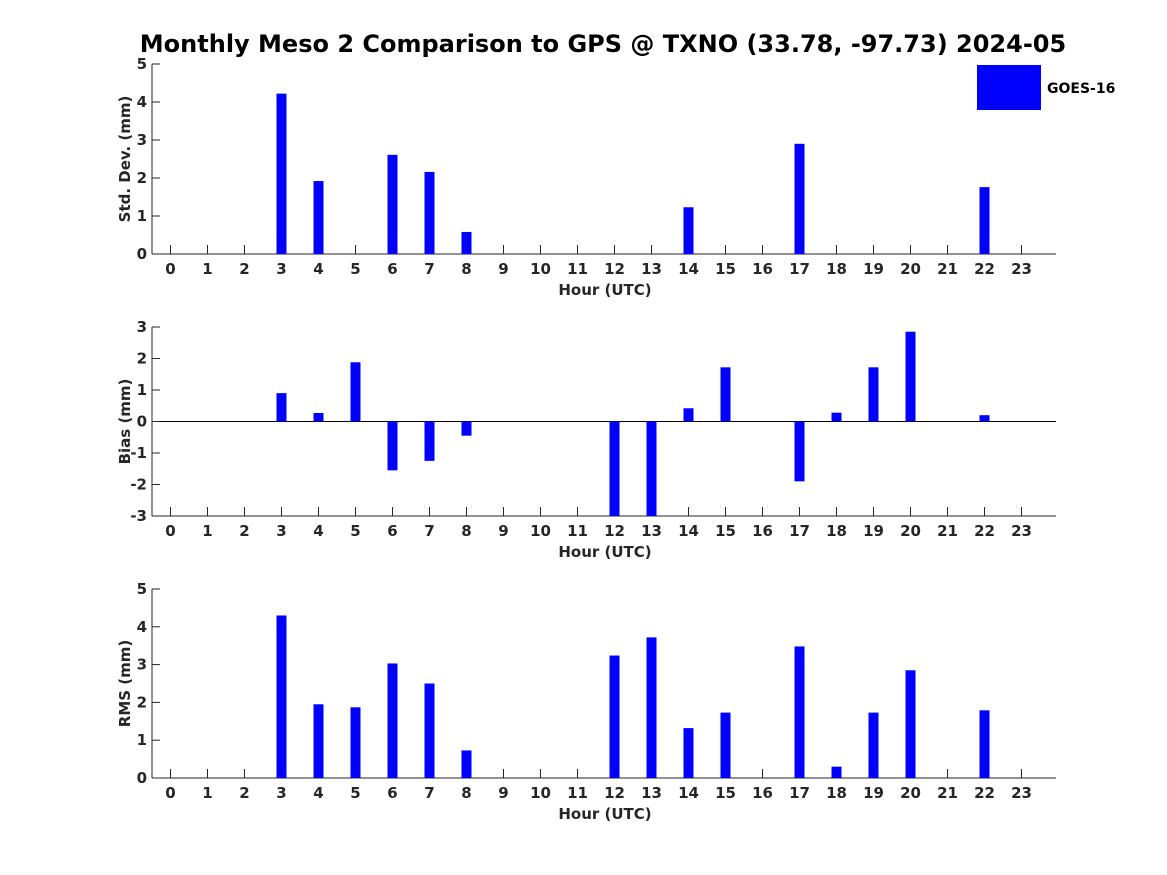 The height and width of the screenshot is (875, 1167). I want to click on x-tick-label: 9, so click(503, 269).